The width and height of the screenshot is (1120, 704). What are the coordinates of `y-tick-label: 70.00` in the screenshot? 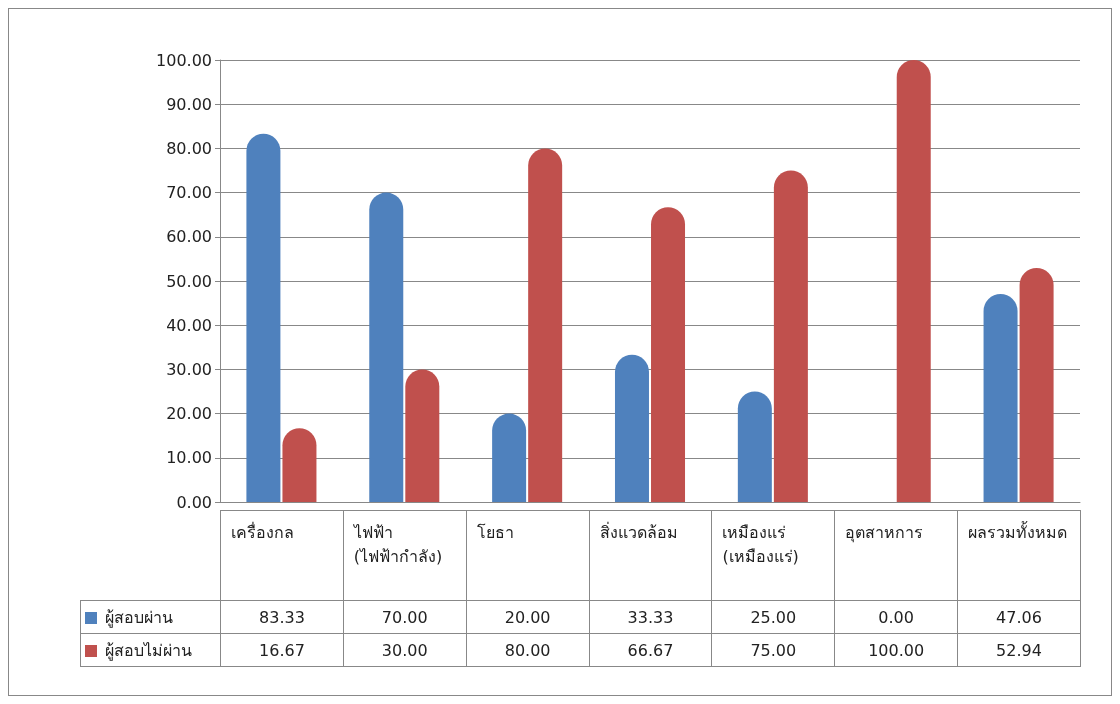 It's located at (189, 193).